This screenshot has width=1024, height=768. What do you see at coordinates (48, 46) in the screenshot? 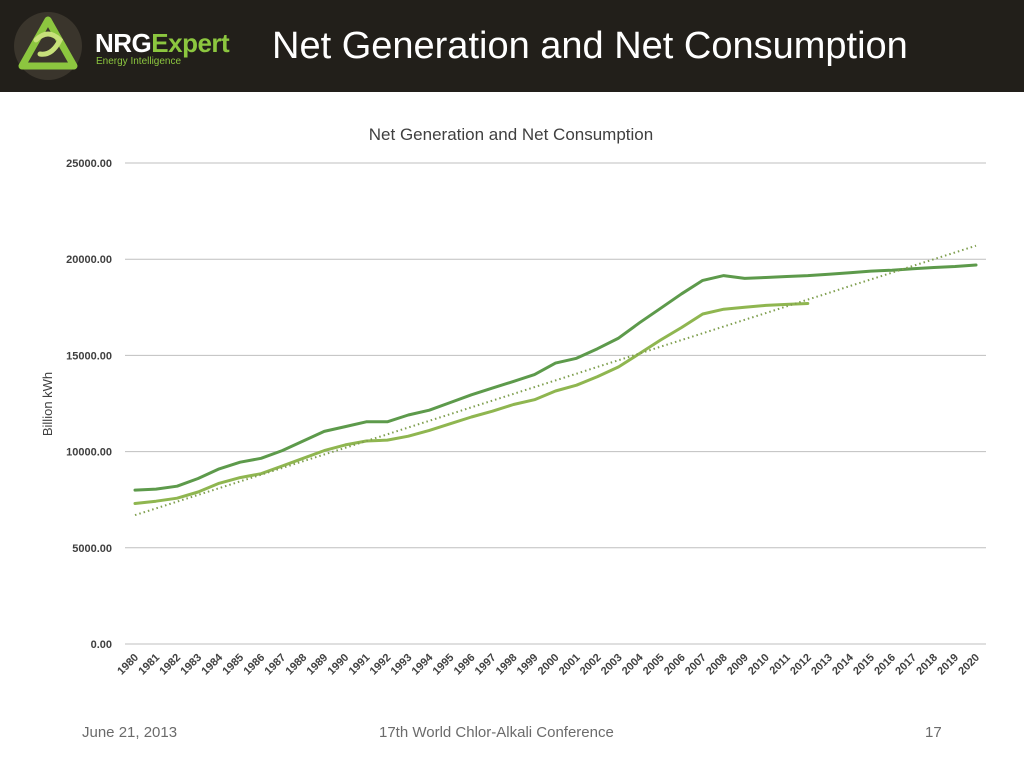
I see `triangle-swirl-logo-icon` at bounding box center [48, 46].